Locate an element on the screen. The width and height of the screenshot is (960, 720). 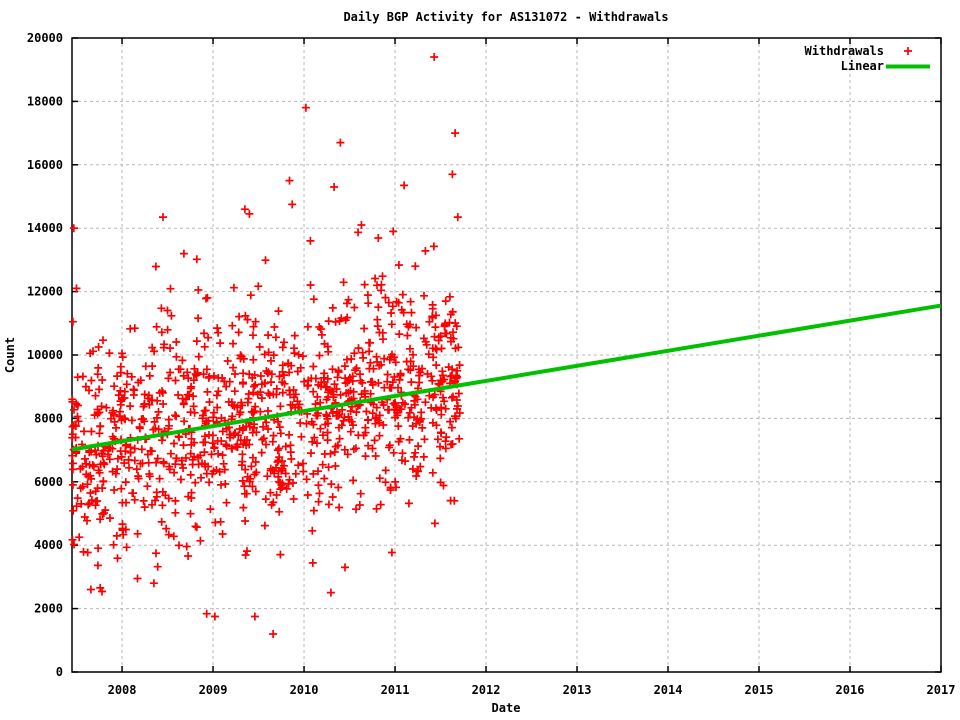
x-tick-label: 2008 is located at coordinates (122, 690).